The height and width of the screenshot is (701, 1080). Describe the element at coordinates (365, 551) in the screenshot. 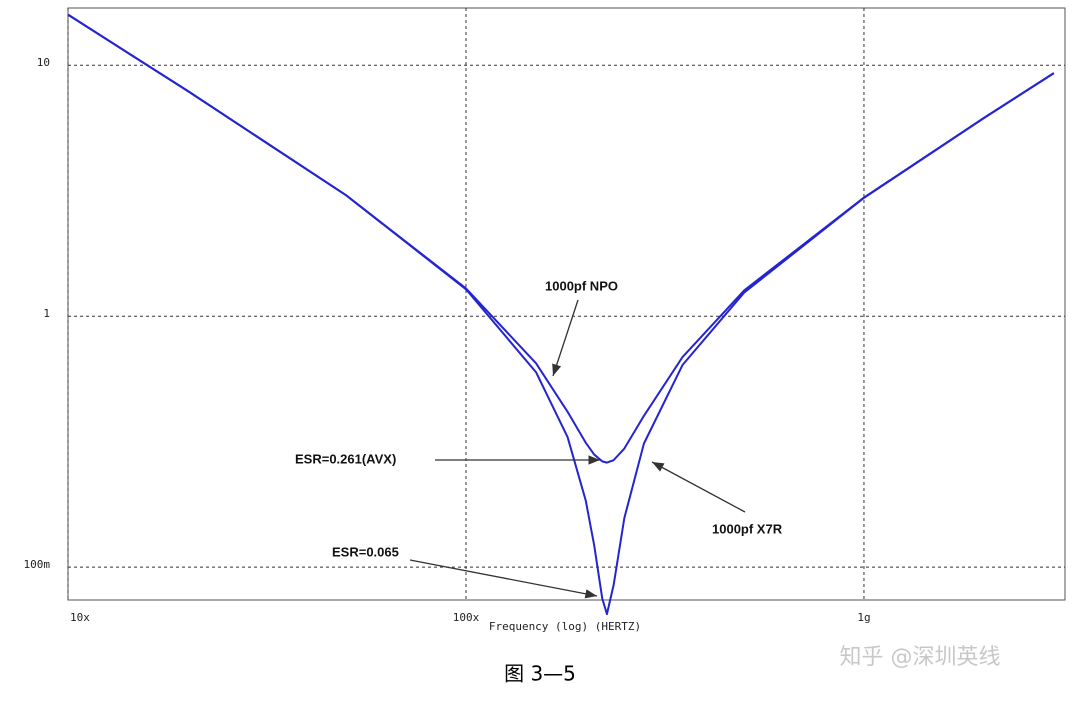

I see `annotation: ESR=0.065` at that location.